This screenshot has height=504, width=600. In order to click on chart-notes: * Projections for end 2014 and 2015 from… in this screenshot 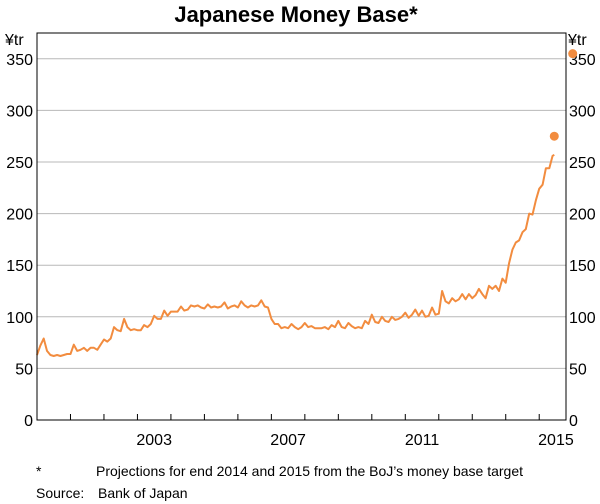, I will do `click(279, 482)`.